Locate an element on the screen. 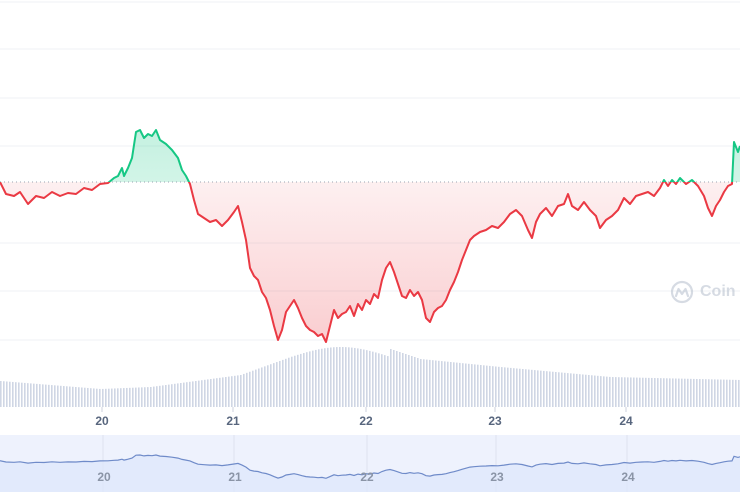 The image size is (740, 492). volume-bars is located at coordinates (370, 377).